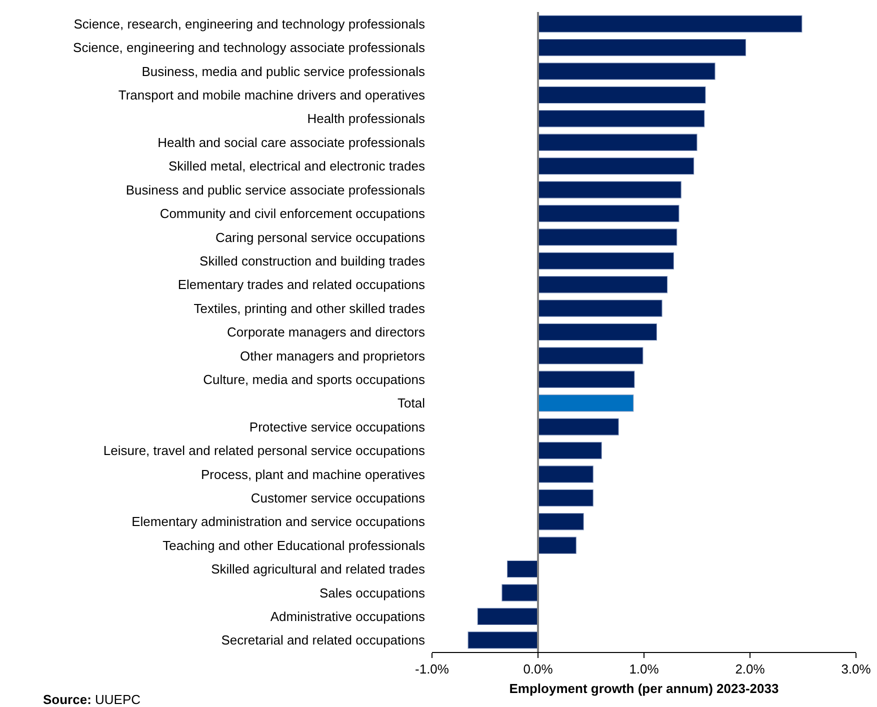  I want to click on x-tick-label: 1.0%, so click(644, 669).